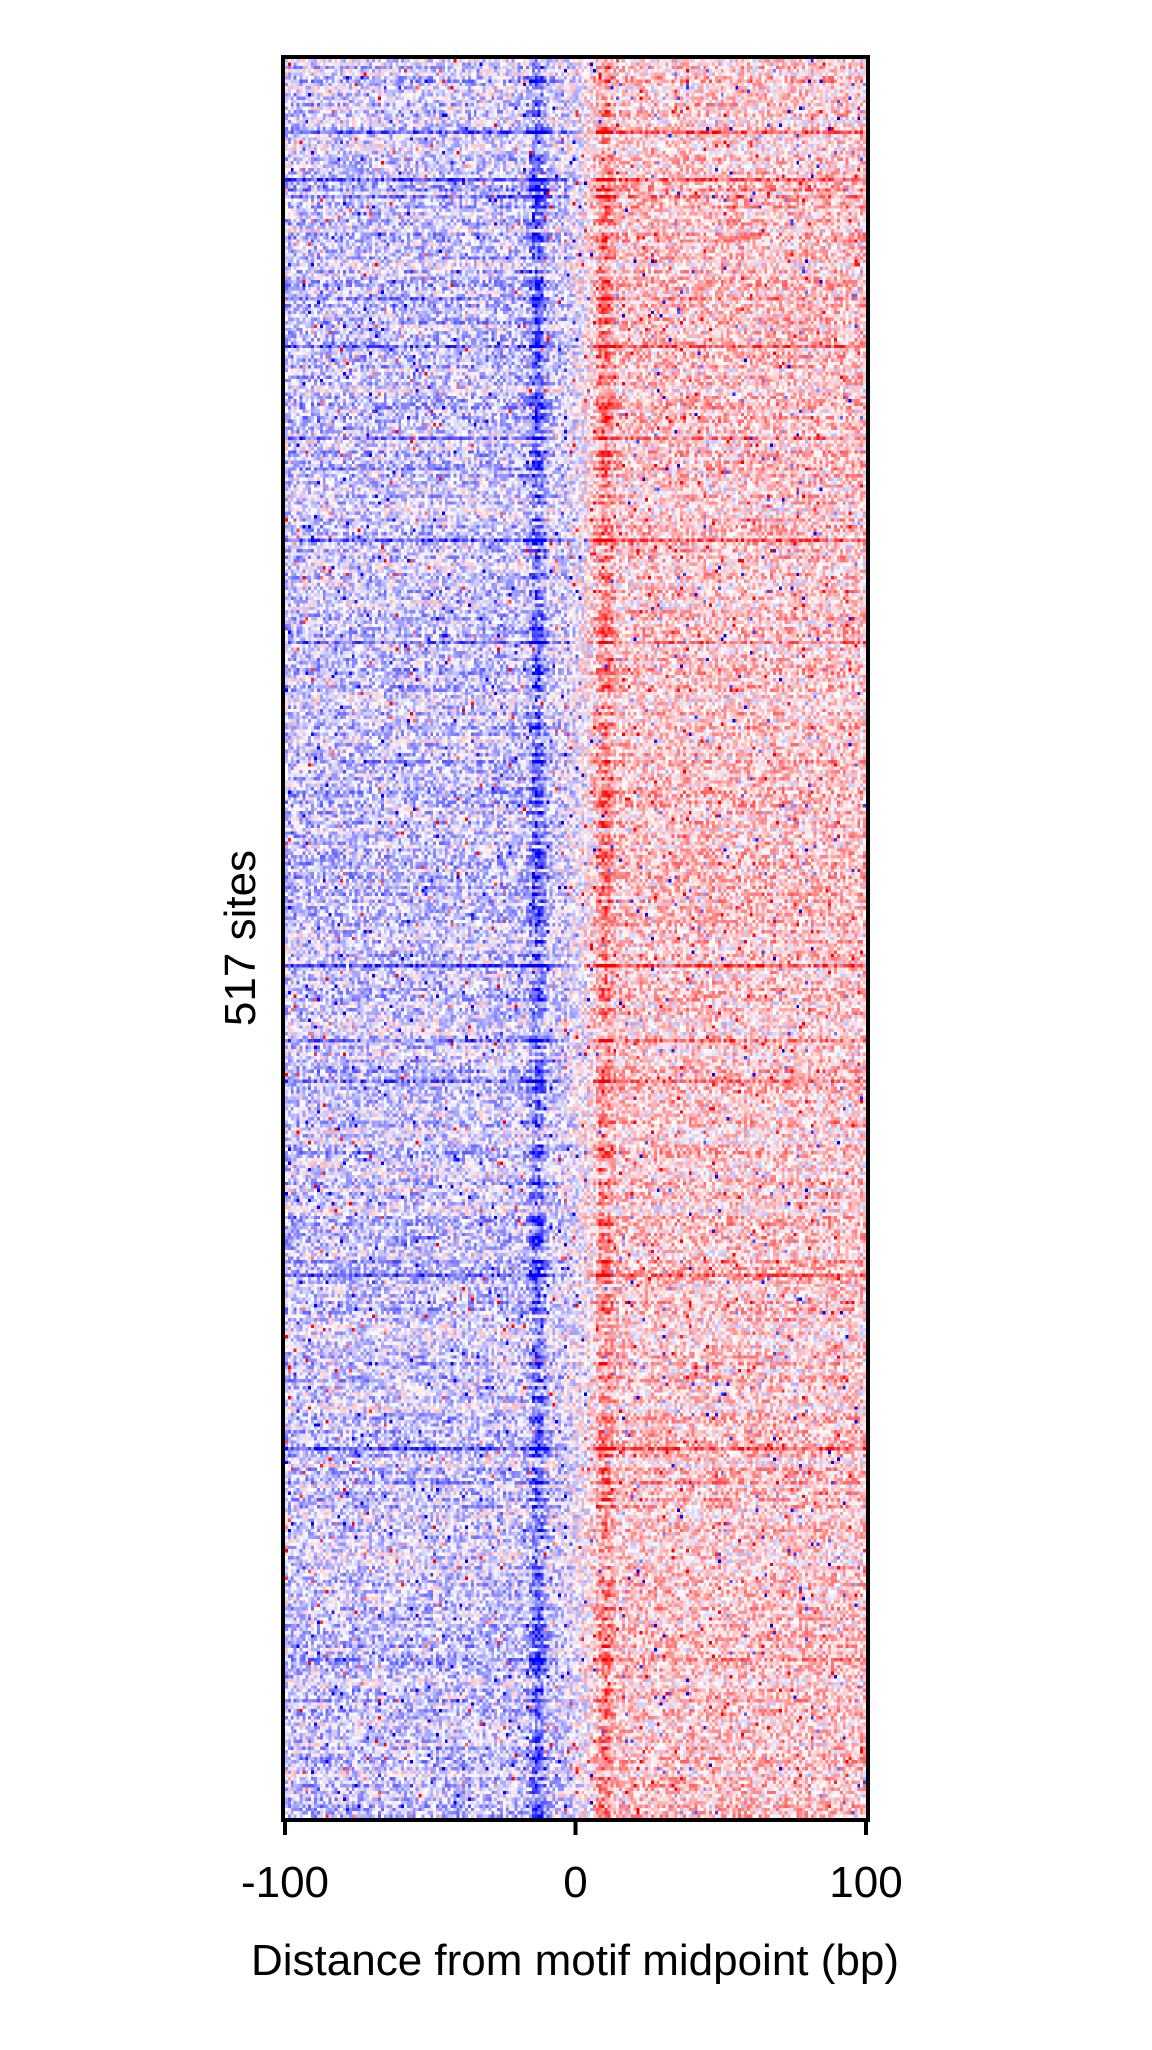 The height and width of the screenshot is (2050, 1152). Describe the element at coordinates (575, 1882) in the screenshot. I see `x-tick-label: 0` at that location.